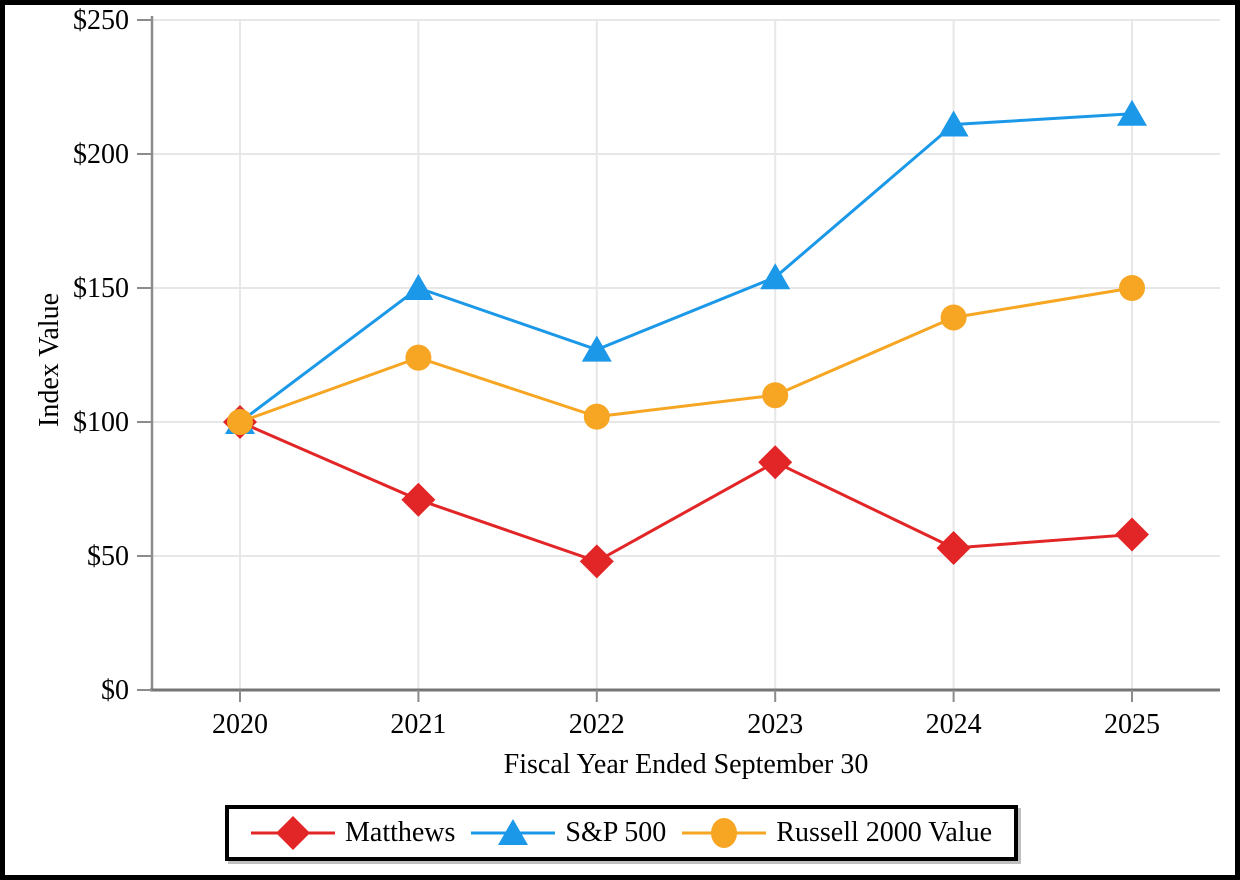 The width and height of the screenshot is (1240, 880). I want to click on y-tick-label: $250, so click(101, 20).